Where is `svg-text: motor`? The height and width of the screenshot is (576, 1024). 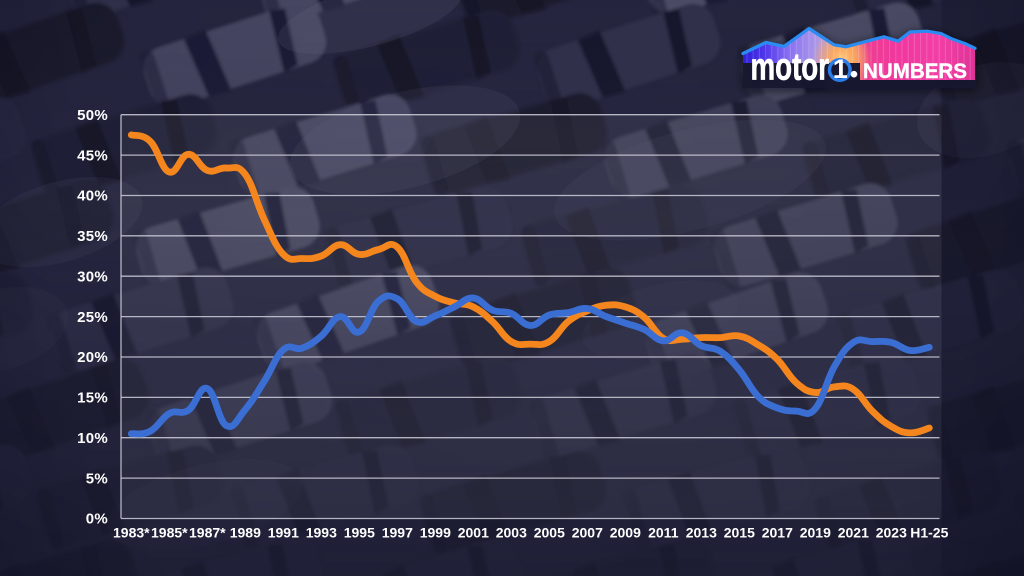
svg-text: motor is located at coordinates (790, 68).